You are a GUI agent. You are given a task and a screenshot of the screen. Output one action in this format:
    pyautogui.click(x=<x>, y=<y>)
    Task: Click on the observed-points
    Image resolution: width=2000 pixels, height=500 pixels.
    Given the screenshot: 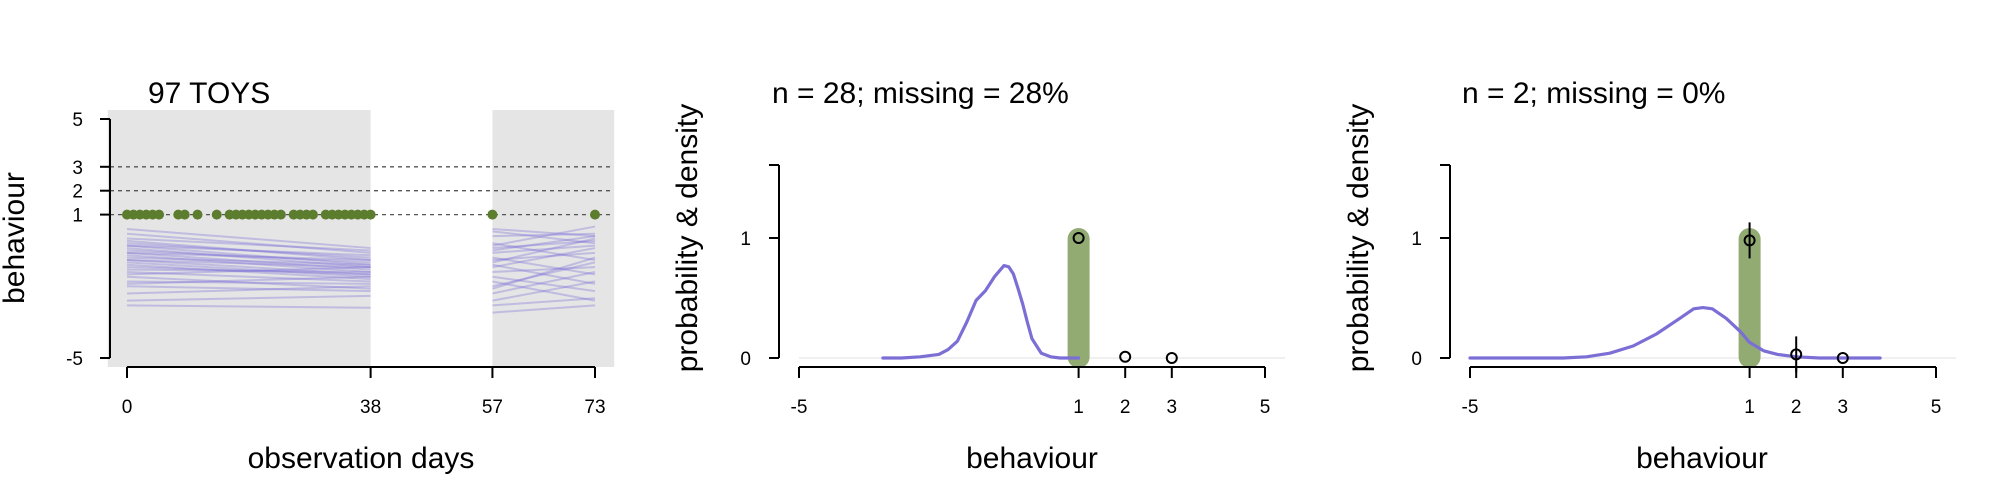 What is the action you would take?
    pyautogui.click(x=361, y=214)
    